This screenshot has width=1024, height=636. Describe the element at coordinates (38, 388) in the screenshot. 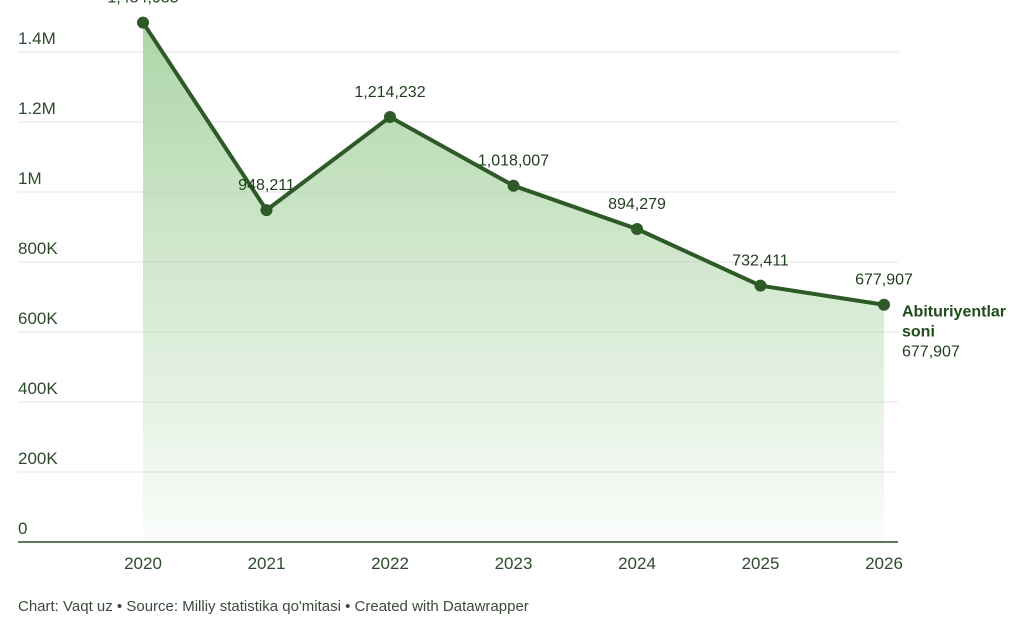

I see `y-tick-label: 400K` at that location.